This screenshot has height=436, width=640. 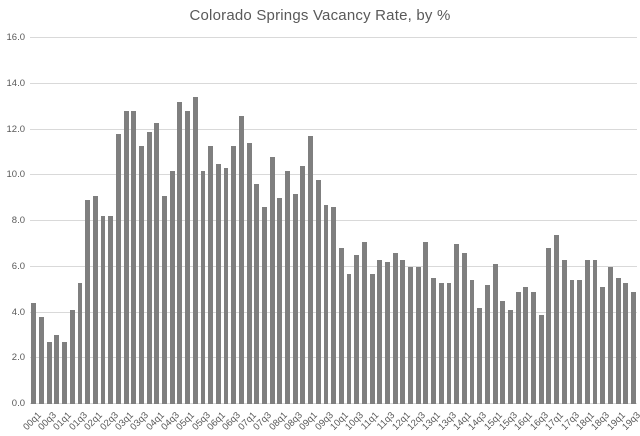 What do you see at coordinates (57, 369) in the screenshot?
I see `bar-00q4` at bounding box center [57, 369].